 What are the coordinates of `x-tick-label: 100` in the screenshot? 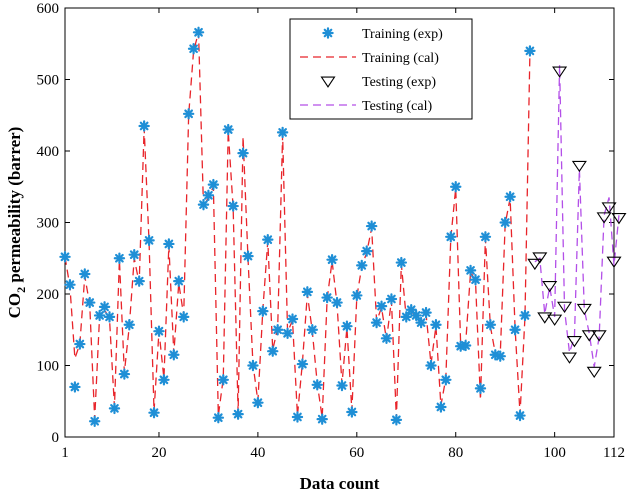 It's located at (554, 453).